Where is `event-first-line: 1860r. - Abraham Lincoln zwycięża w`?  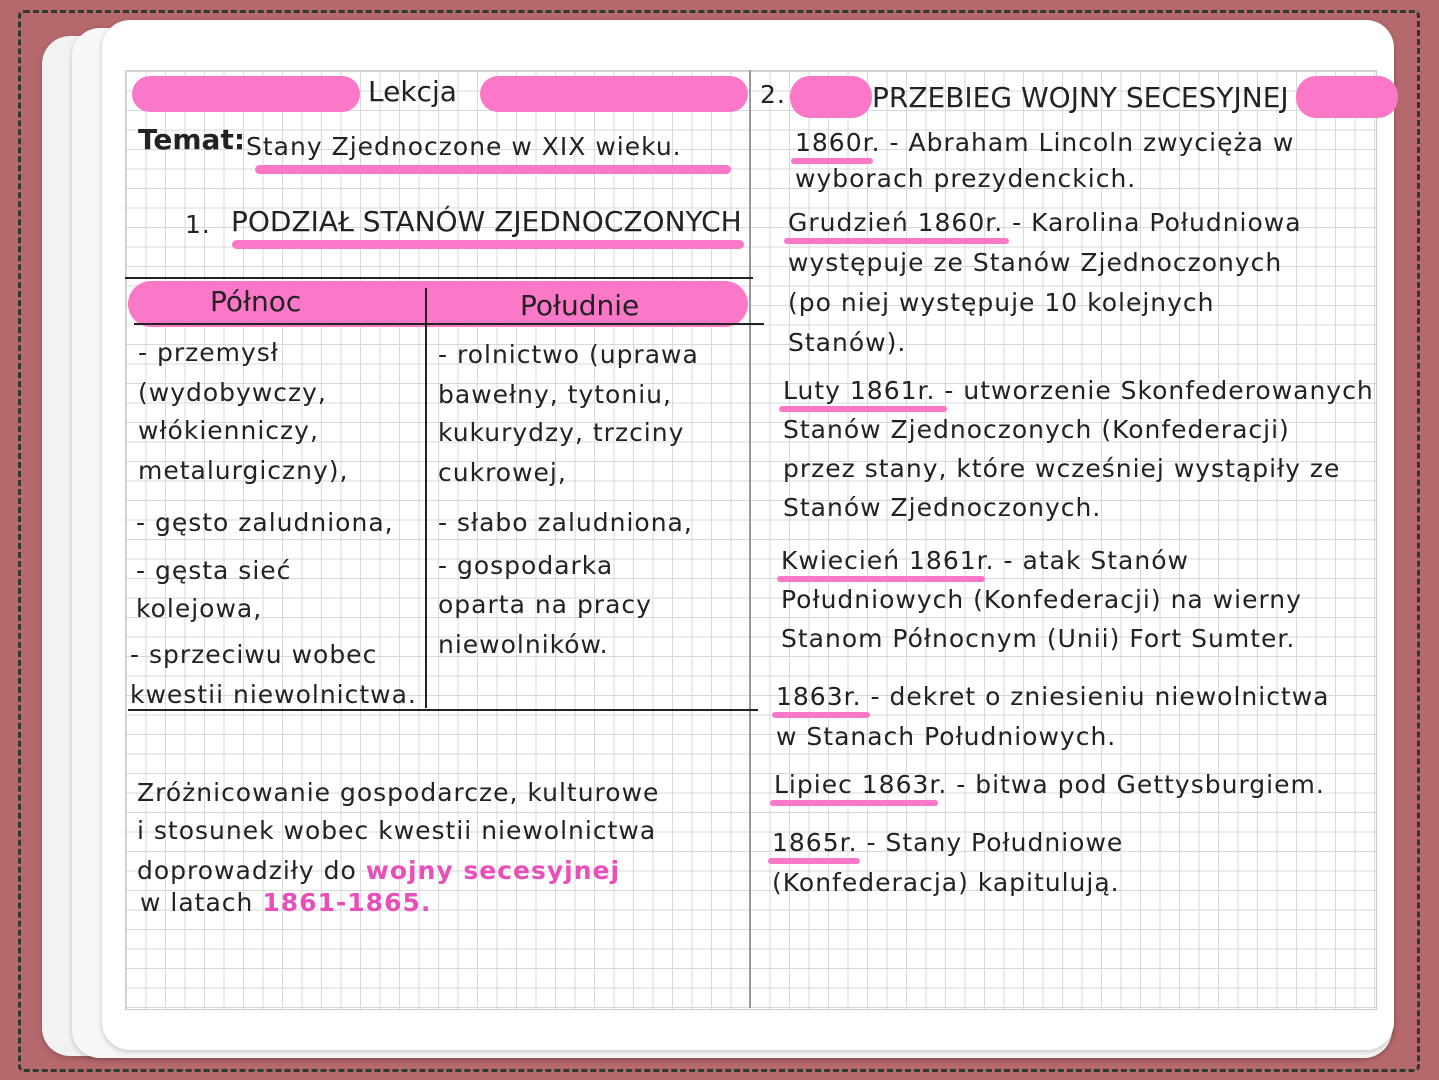 event-first-line: 1860r. - Abraham Lincoln zwycięża w is located at coordinates (1044, 142).